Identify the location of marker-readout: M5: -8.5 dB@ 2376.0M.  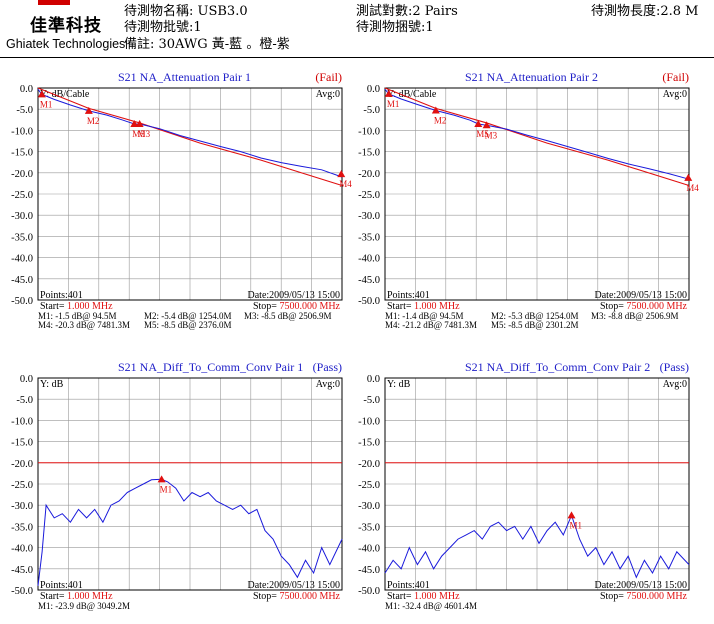
(188, 325).